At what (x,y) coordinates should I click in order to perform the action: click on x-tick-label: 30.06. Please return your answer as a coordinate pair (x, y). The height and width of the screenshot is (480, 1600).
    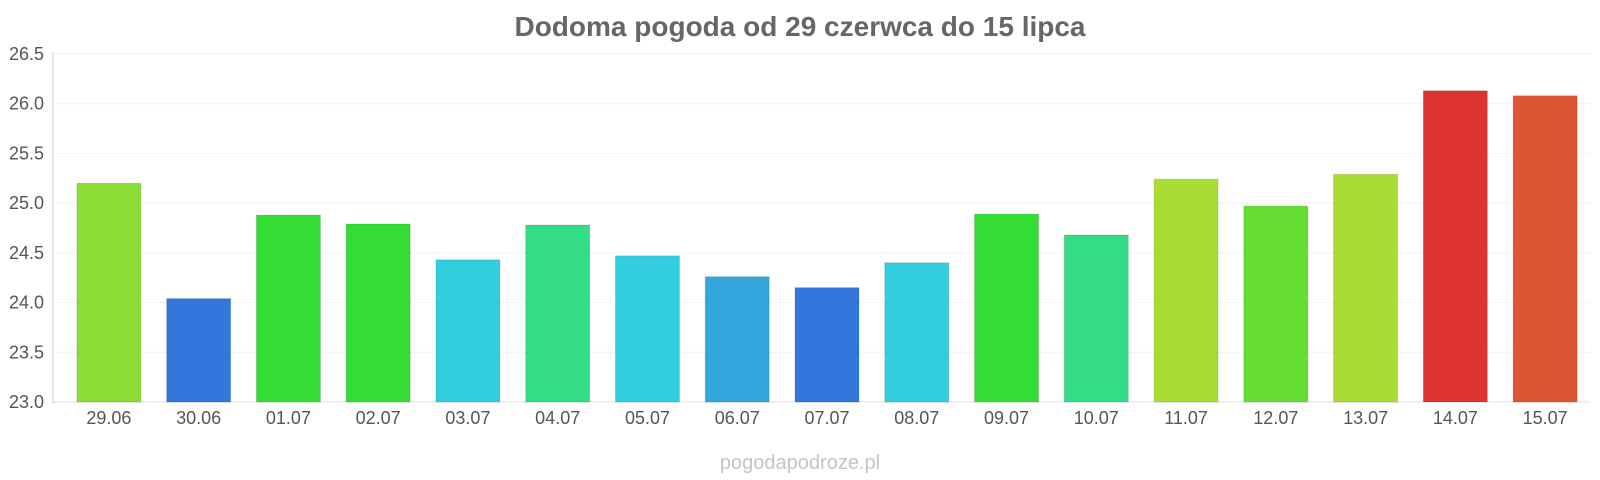
    Looking at the image, I should click on (198, 418).